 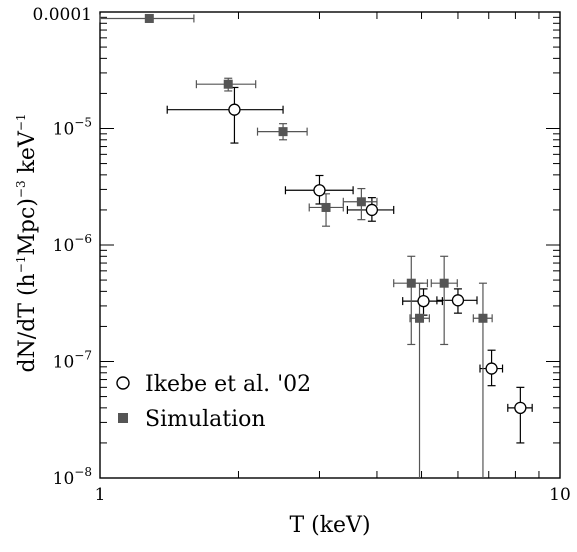 I want to click on y-axis-title-exp: −3, so click(x=21, y=189).